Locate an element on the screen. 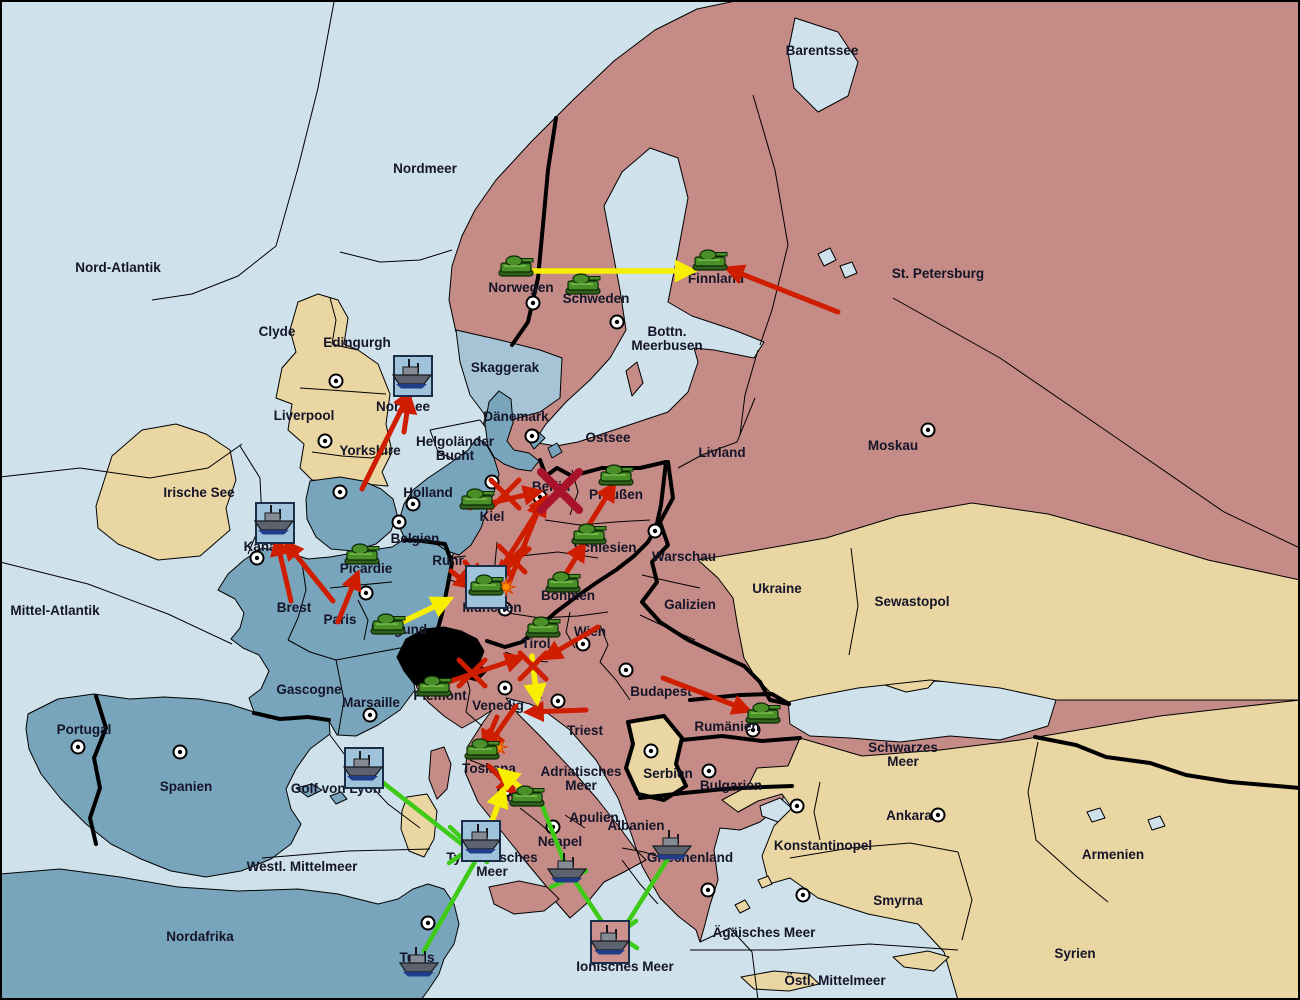  map-label: St. Petersburg is located at coordinates (938, 273).